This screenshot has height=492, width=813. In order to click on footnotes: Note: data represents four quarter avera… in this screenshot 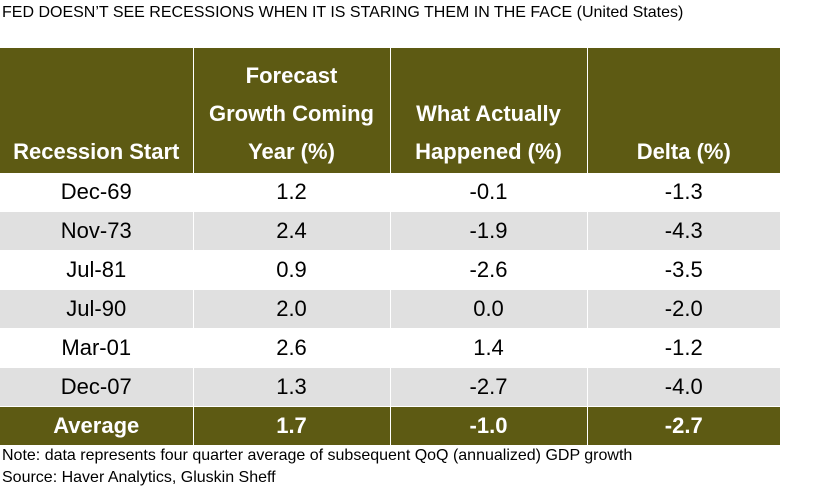, I will do `click(317, 467)`.